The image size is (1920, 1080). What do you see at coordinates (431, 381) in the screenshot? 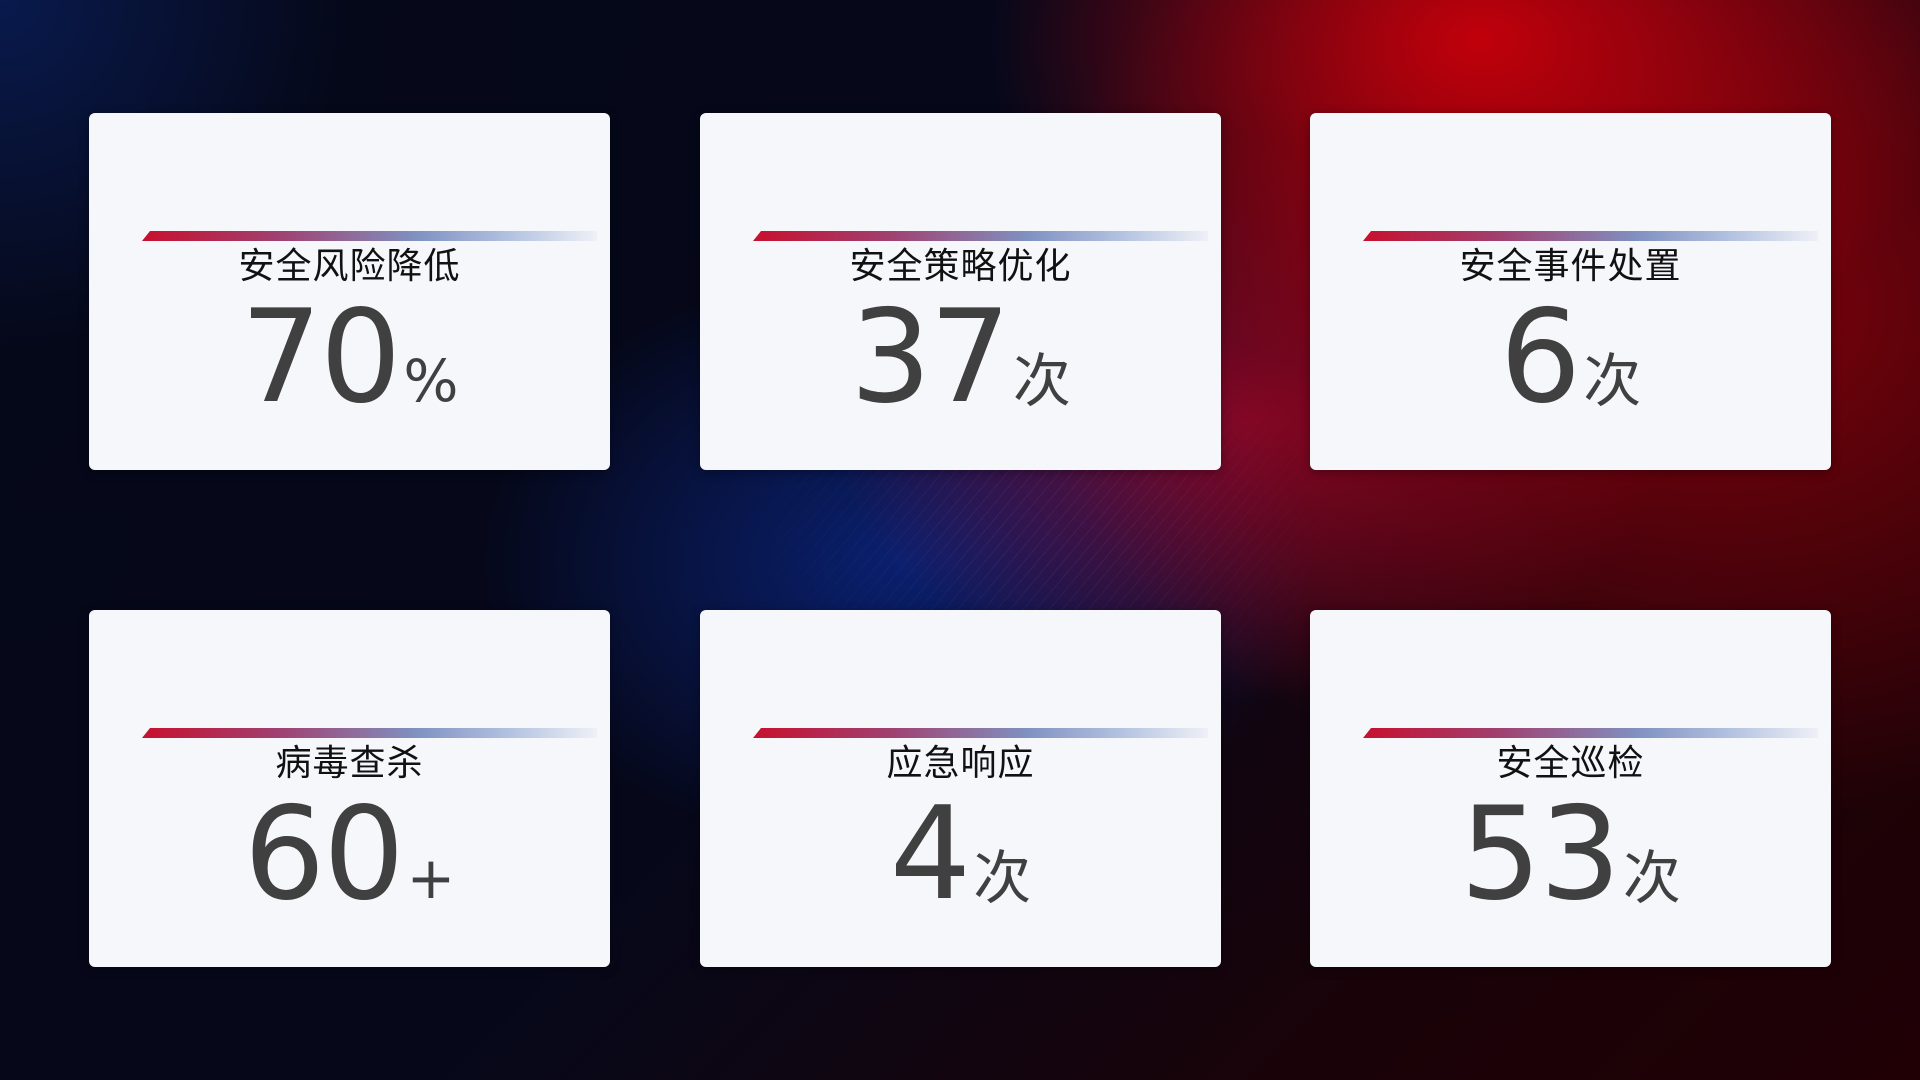
I see `value-unit: %` at bounding box center [431, 381].